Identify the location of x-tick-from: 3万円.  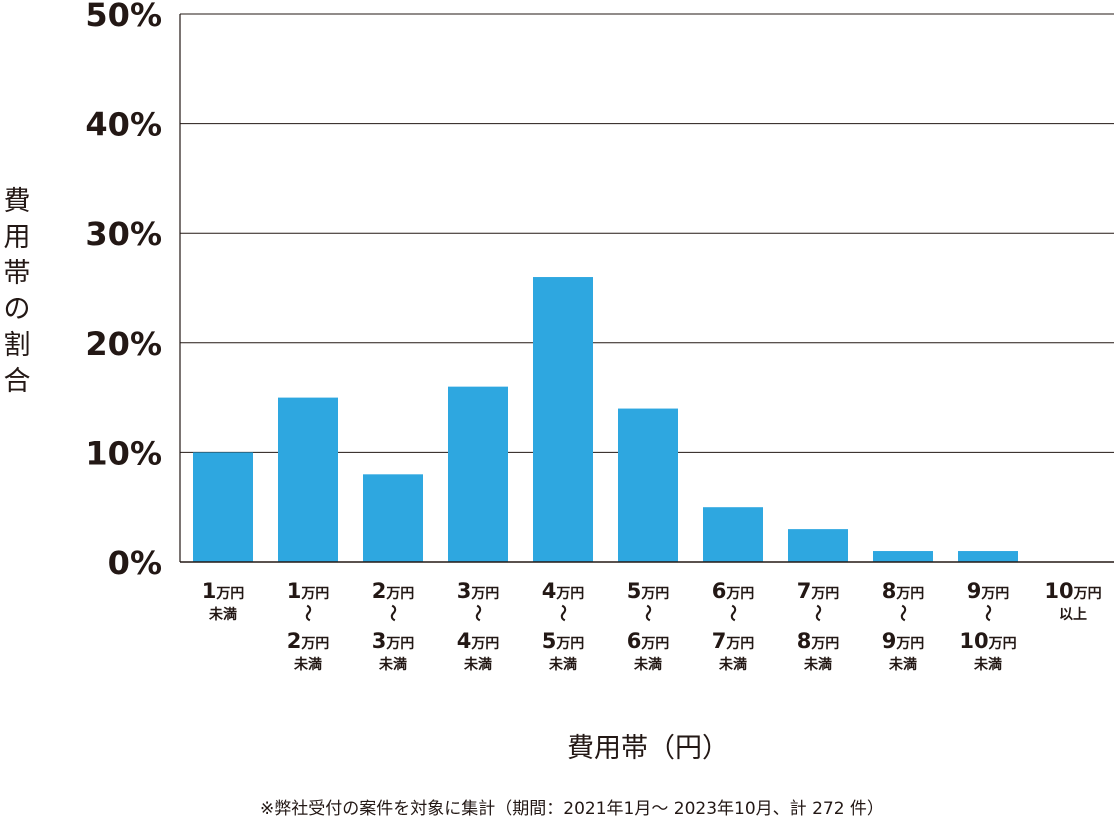
(478, 591).